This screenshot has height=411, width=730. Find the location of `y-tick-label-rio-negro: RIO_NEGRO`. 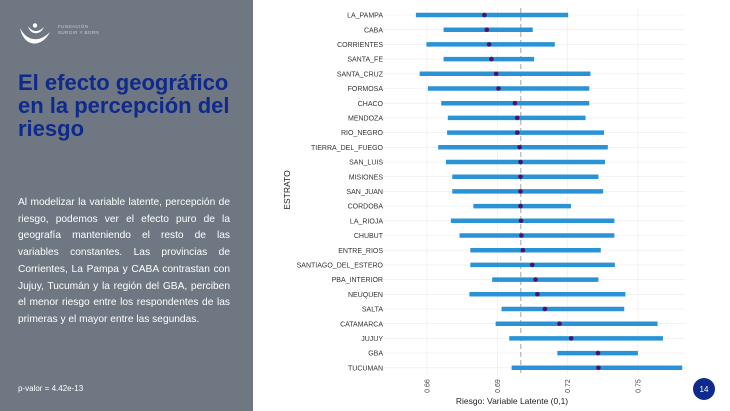

y-tick-label-rio-negro: RIO_NEGRO is located at coordinates (362, 133).